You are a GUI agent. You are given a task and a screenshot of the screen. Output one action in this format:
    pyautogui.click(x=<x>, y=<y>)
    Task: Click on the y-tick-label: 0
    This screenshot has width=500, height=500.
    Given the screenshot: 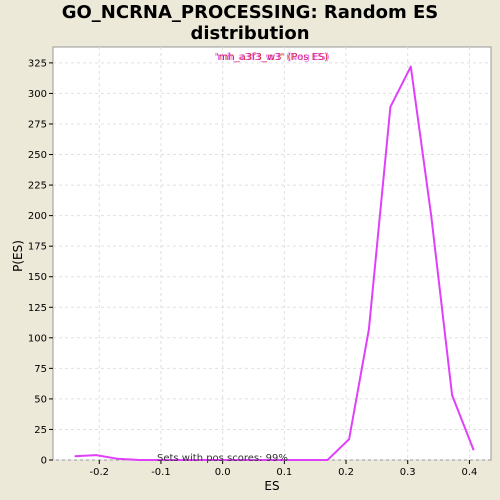 What is the action you would take?
    pyautogui.click(x=44, y=461)
    